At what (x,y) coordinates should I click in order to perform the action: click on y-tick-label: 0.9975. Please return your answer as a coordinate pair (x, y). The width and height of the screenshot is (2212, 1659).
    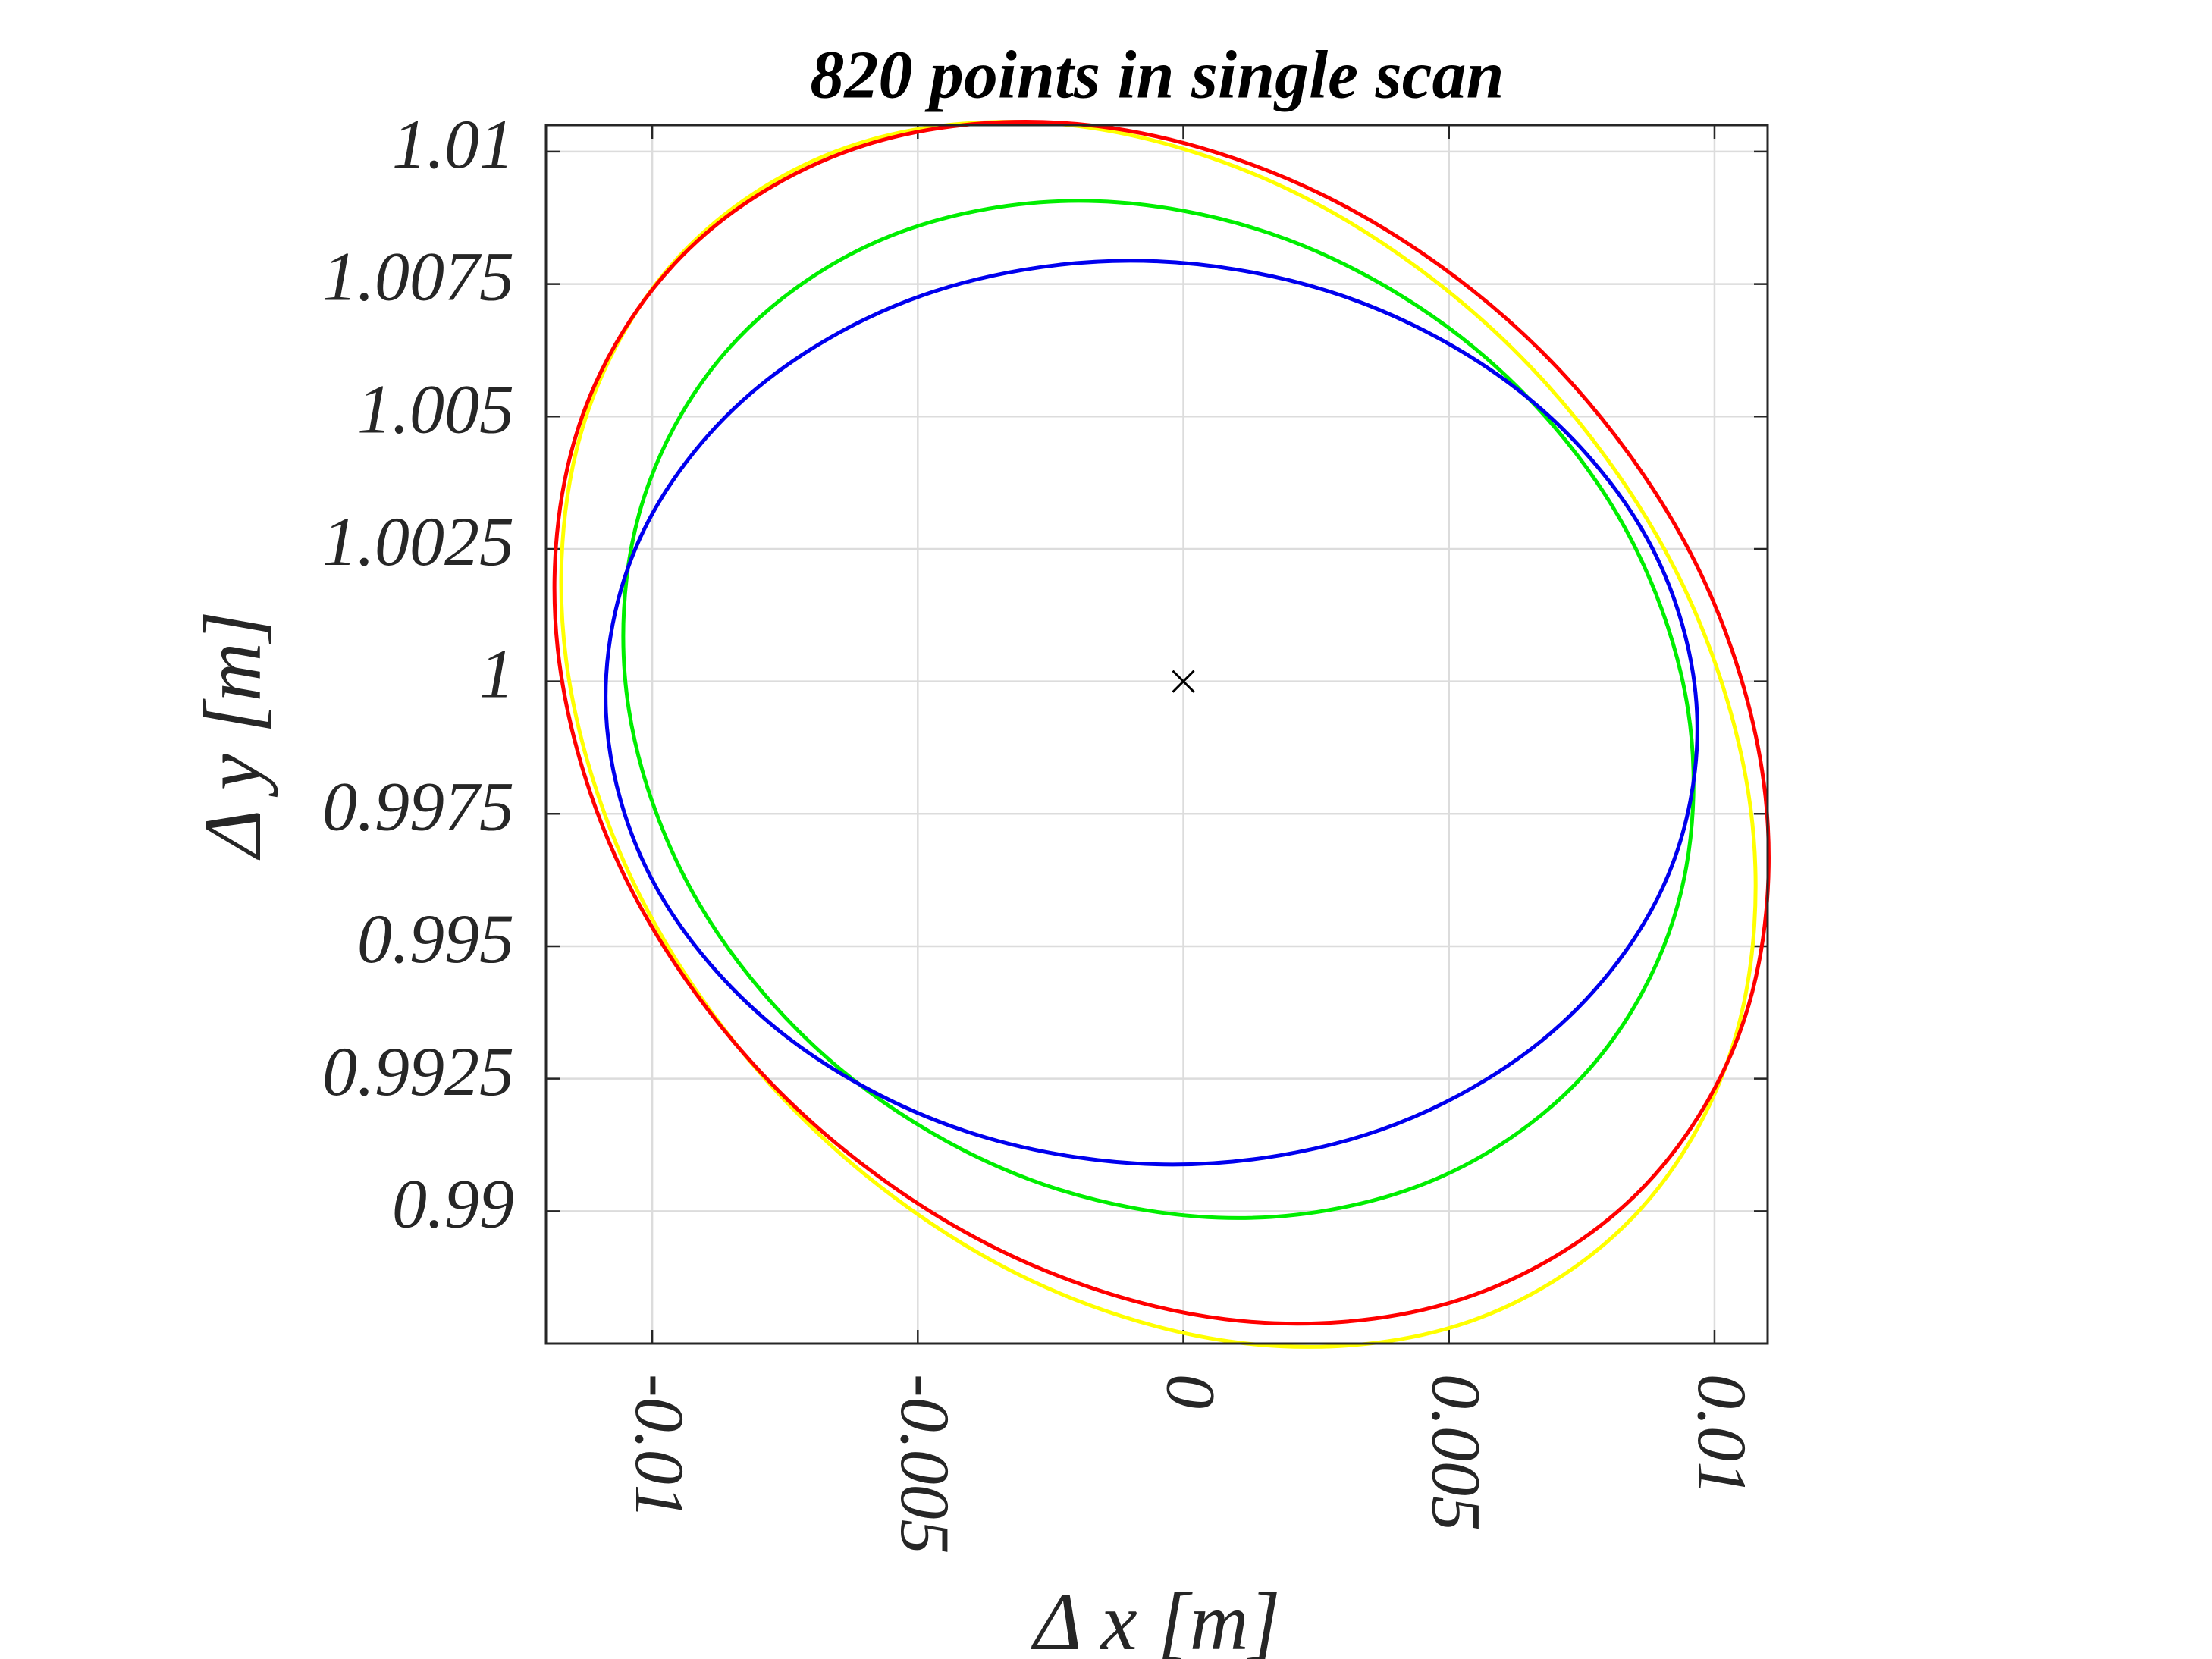
    Looking at the image, I should click on (418, 806).